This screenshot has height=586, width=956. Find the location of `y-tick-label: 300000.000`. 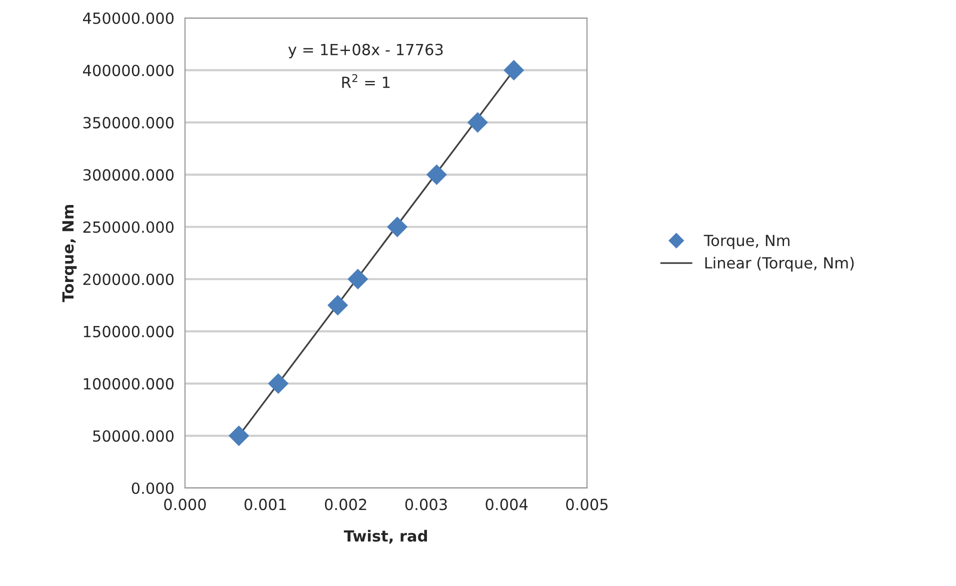

y-tick-label: 300000.000 is located at coordinates (128, 175).